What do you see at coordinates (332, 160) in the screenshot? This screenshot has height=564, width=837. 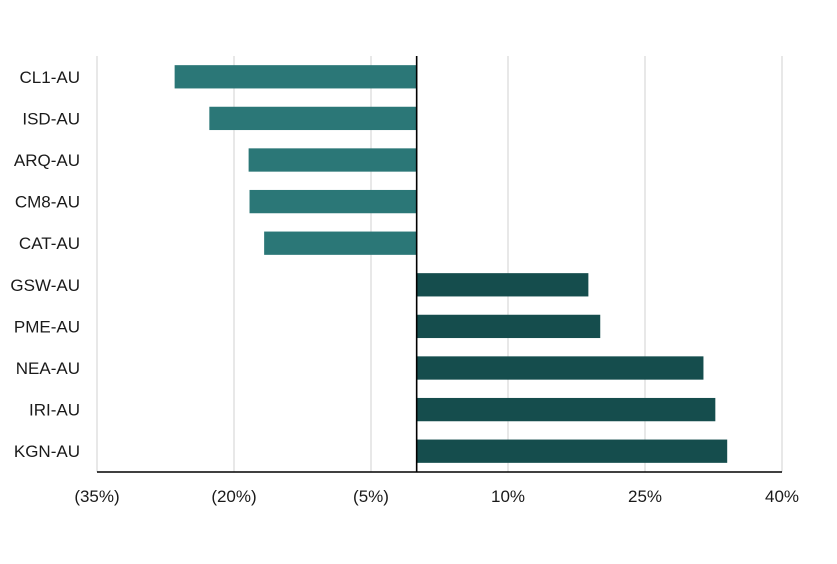 I see `bar-arq-au` at bounding box center [332, 160].